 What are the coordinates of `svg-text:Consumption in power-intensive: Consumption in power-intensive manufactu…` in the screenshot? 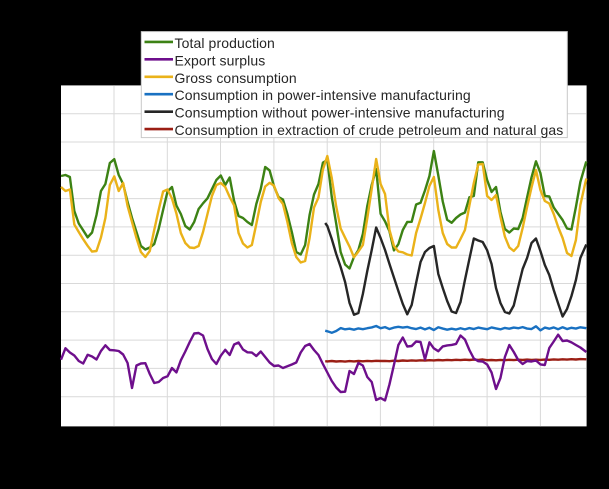 It's located at (323, 95).